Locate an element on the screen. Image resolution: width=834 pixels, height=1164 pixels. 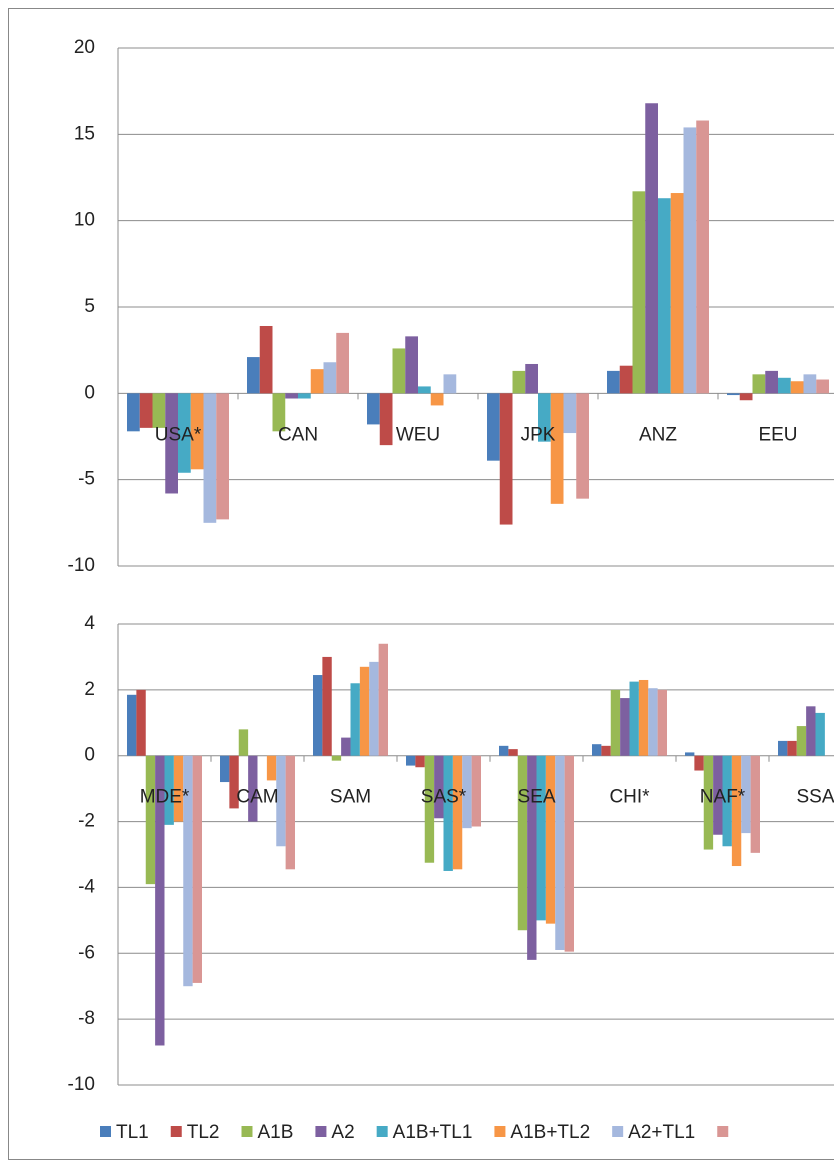
y-tick-label: 15 is located at coordinates (84, 133).